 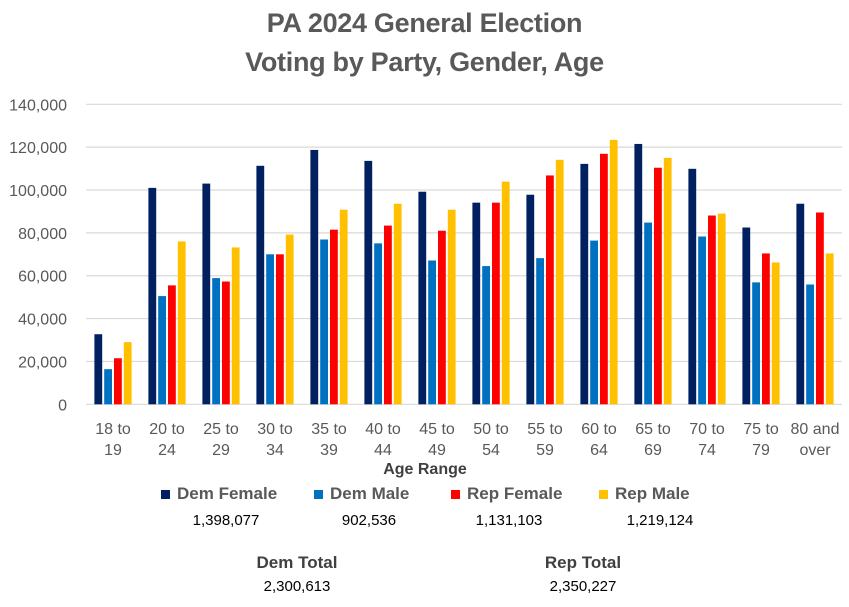 What do you see at coordinates (545, 450) in the screenshot?
I see `x-tick-label: 59` at bounding box center [545, 450].